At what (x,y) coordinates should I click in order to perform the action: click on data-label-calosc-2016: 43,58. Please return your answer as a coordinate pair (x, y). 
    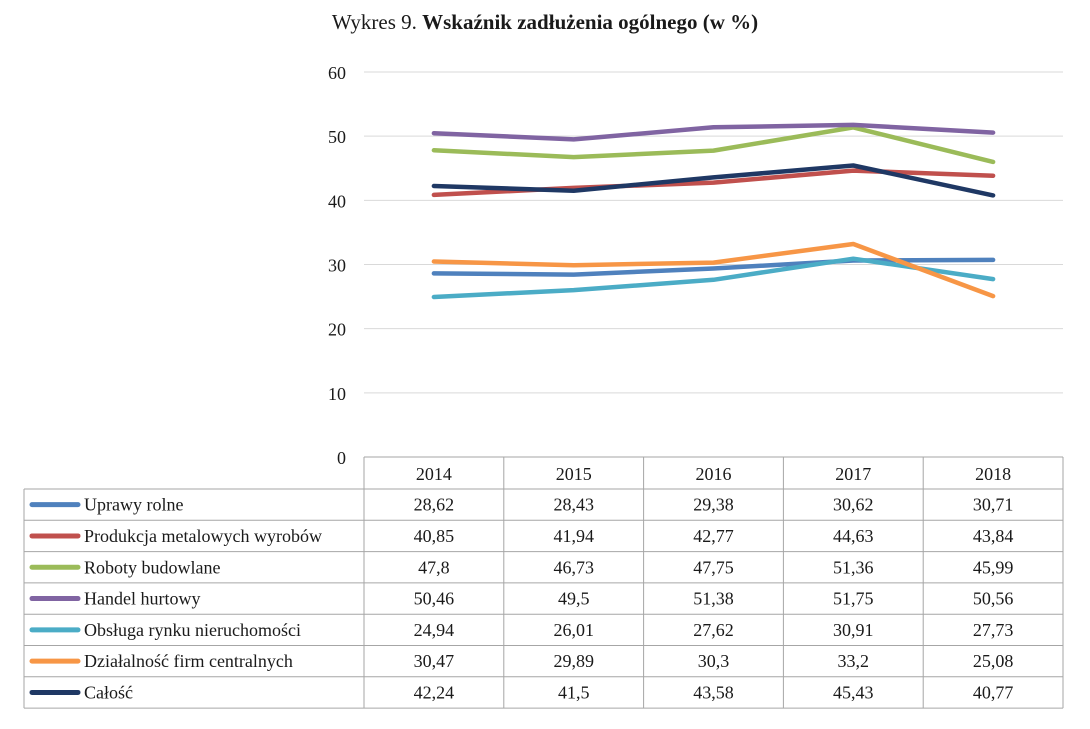
    Looking at the image, I should click on (713, 692).